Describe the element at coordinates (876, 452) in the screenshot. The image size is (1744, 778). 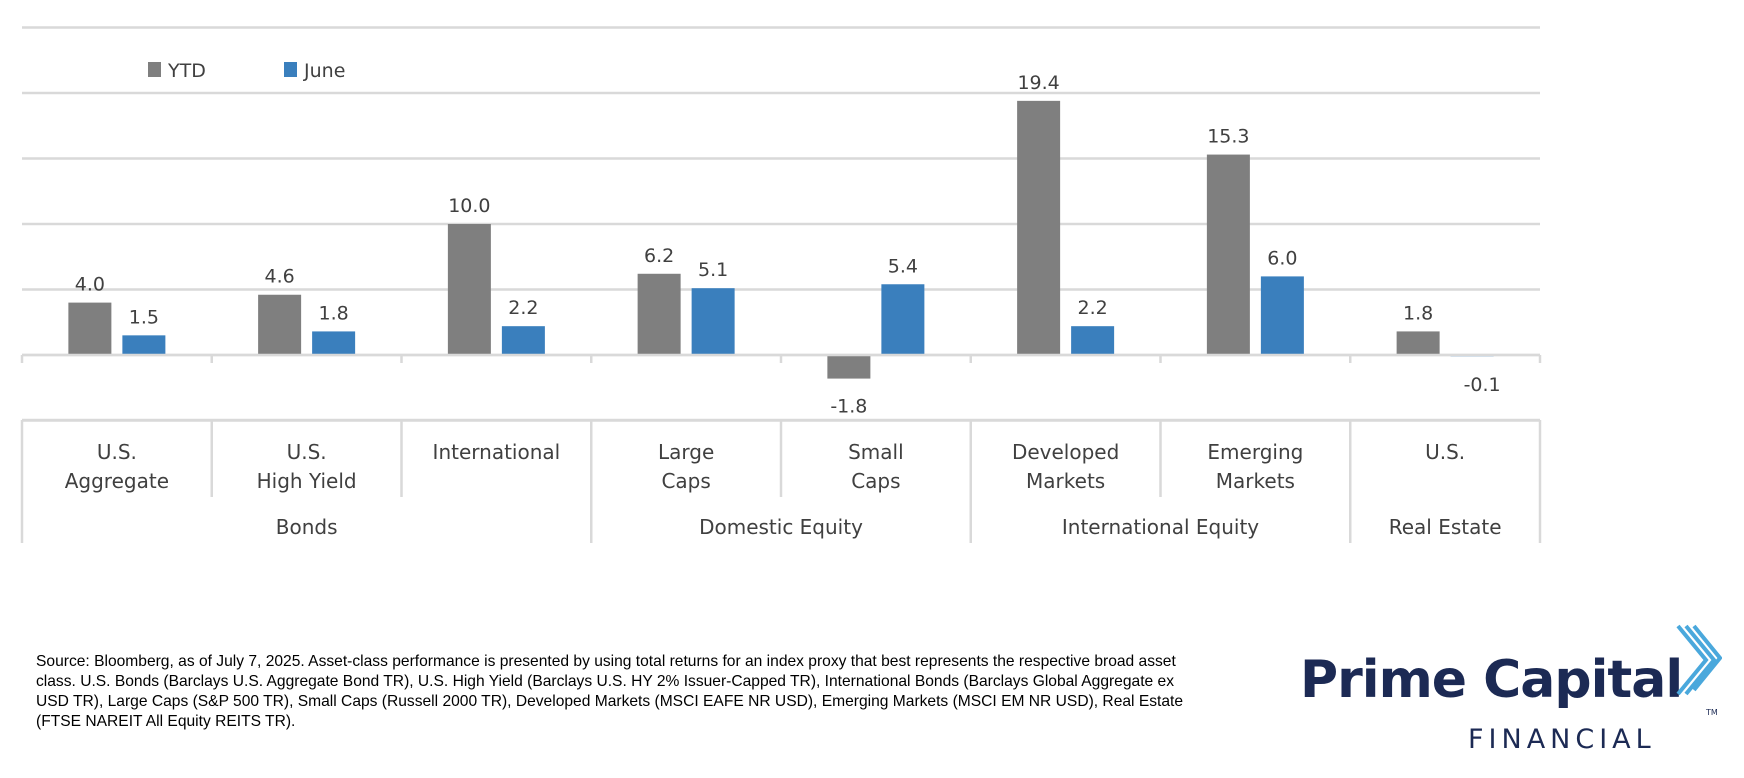
I see `category-label: Small` at that location.